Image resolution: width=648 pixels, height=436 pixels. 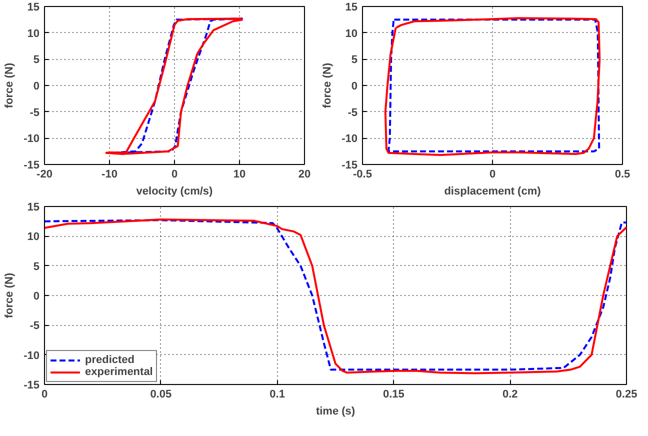 I want to click on legend-label: experimental, so click(x=119, y=372).